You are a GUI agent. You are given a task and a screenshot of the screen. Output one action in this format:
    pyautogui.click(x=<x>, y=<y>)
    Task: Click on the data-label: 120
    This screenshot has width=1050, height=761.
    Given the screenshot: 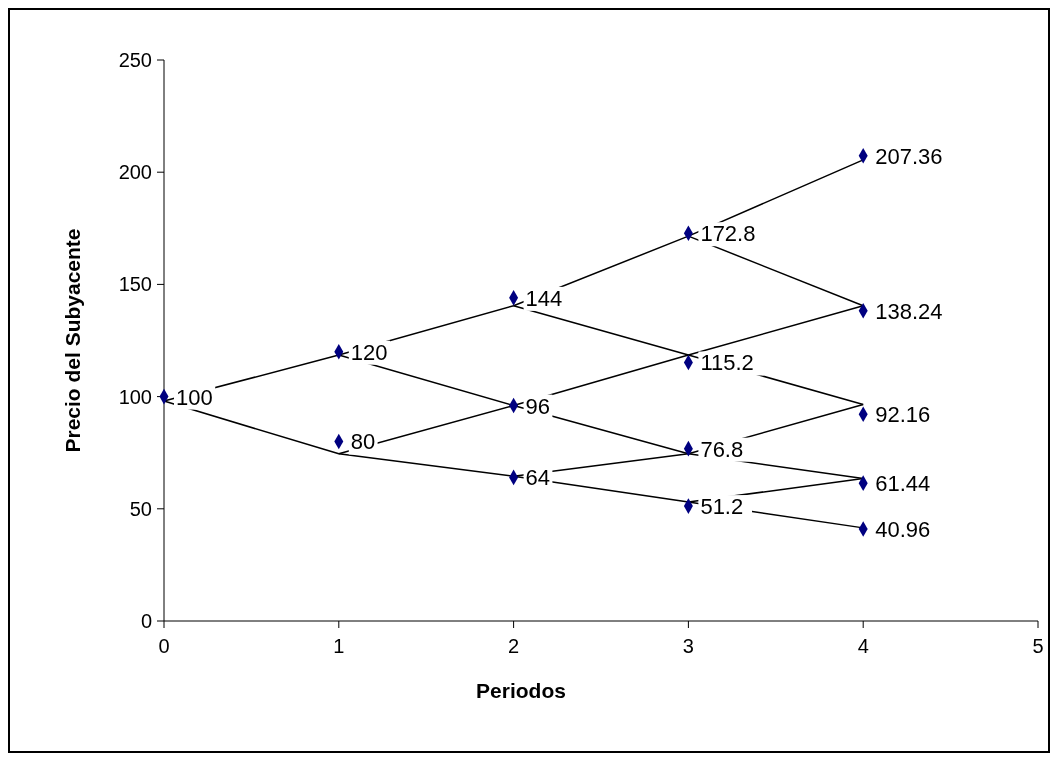 What is the action you would take?
    pyautogui.click(x=369, y=352)
    